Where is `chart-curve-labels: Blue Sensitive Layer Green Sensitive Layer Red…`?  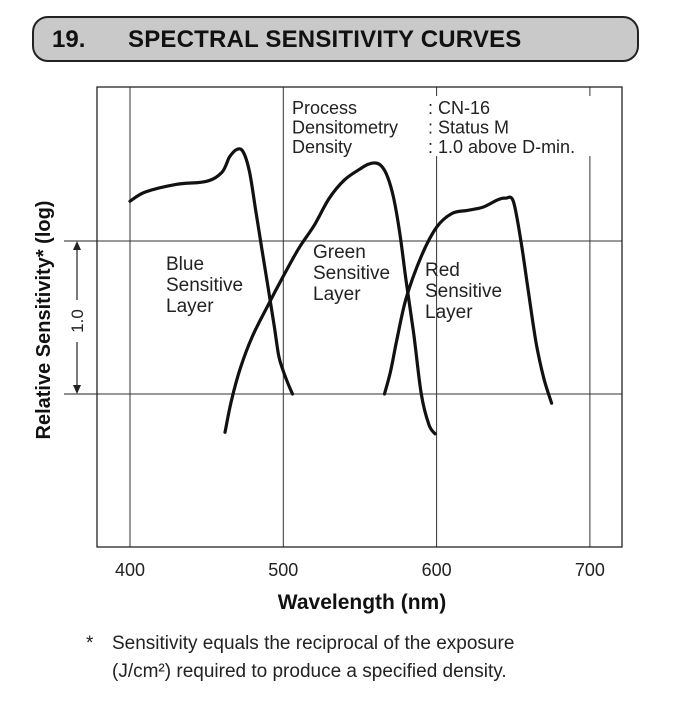
chart-curve-labels: Blue Sensitive Layer Green Sensitive Layer Red… is located at coordinates (334, 282).